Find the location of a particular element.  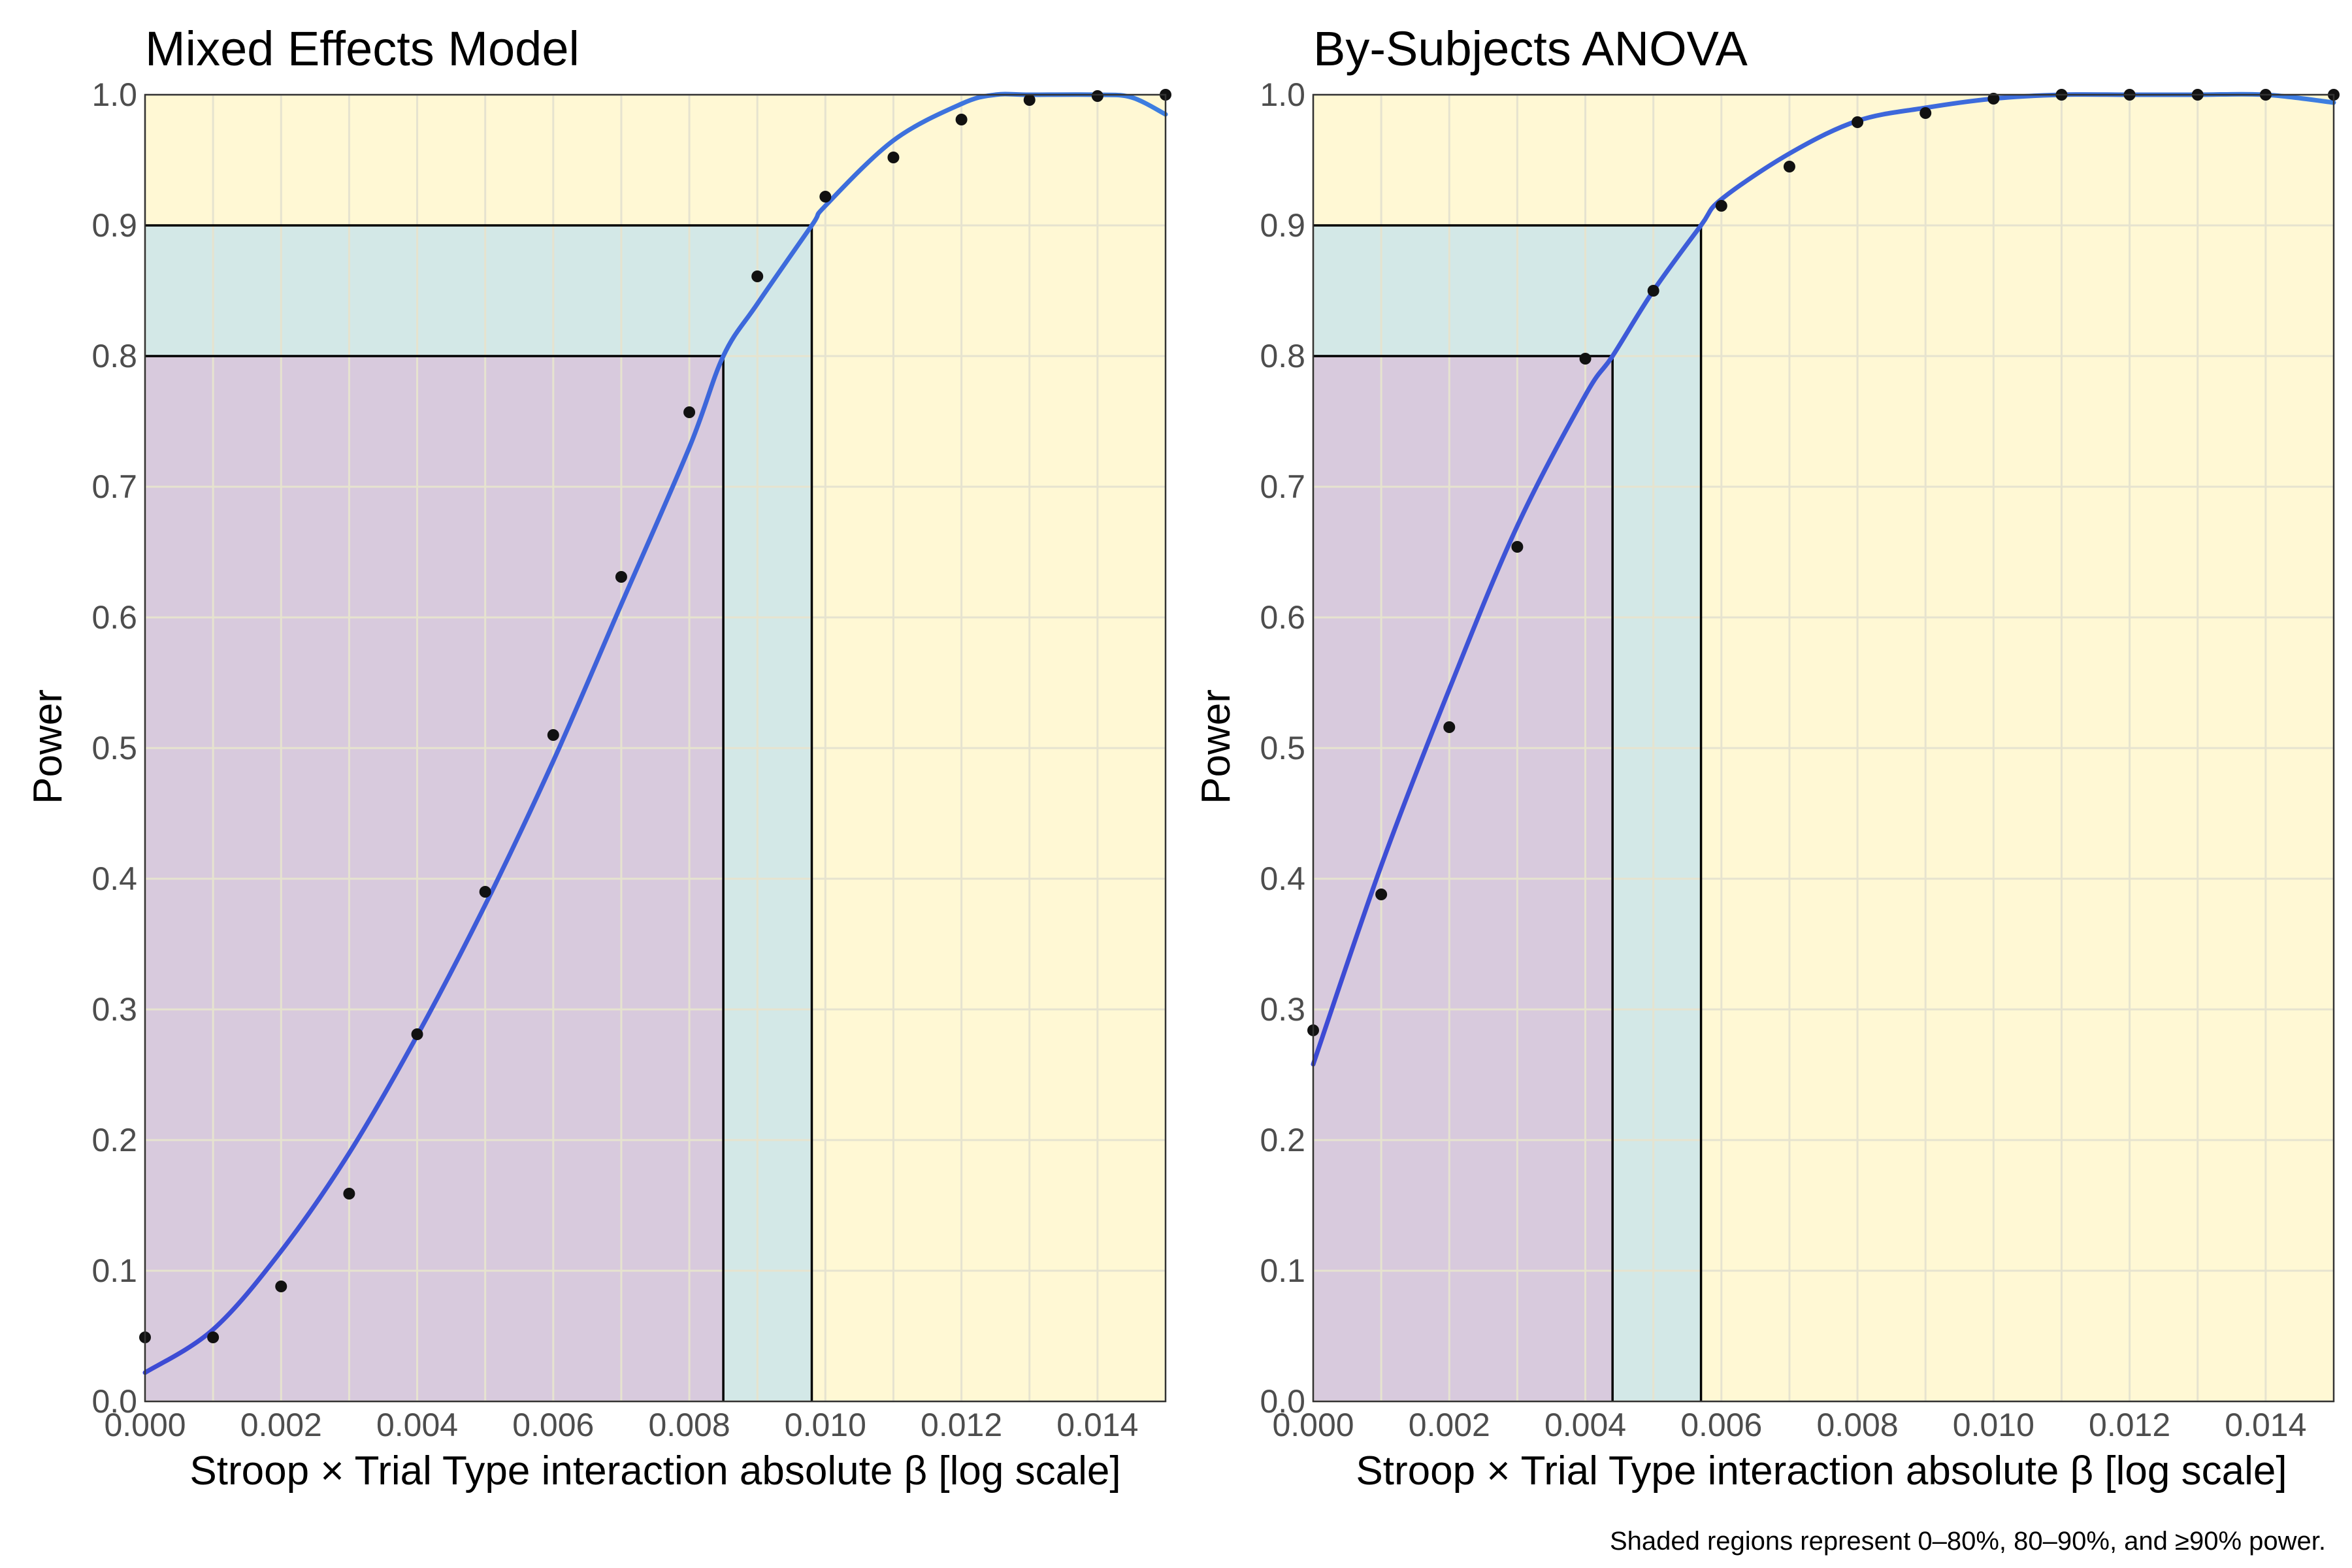

panel-title: Mixed Effects Model is located at coordinates (362, 49).